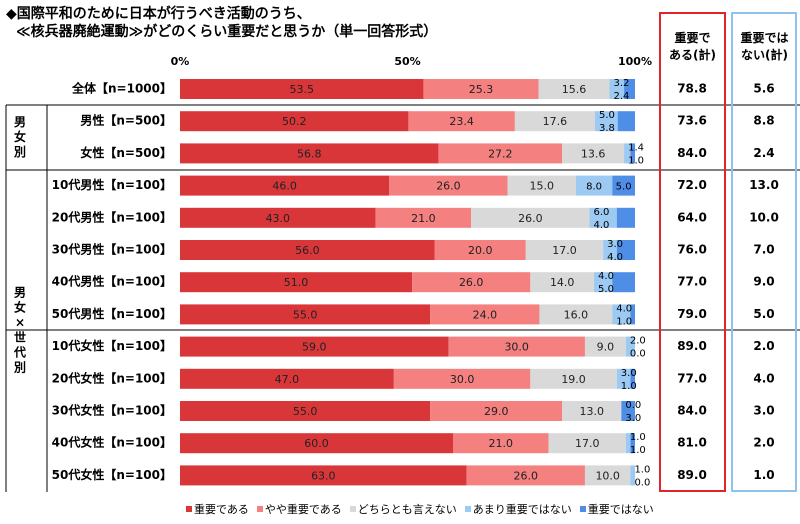 The height and width of the screenshot is (524, 800). What do you see at coordinates (607, 128) in the screenshot?
I see `bar-value-label: 3.8` at bounding box center [607, 128].